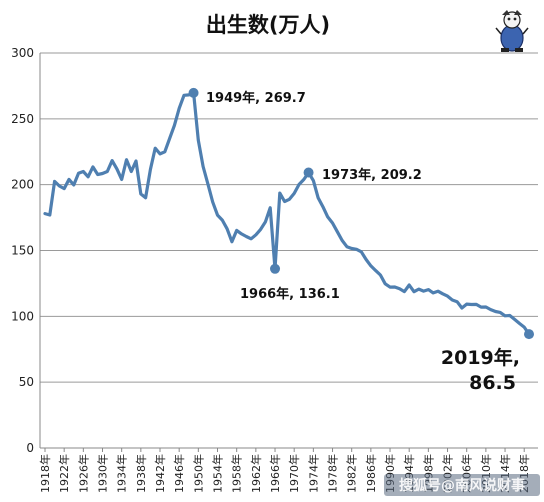 The width and height of the screenshot is (544, 502). I want to click on x-tick-label: 1946年, so click(179, 473).